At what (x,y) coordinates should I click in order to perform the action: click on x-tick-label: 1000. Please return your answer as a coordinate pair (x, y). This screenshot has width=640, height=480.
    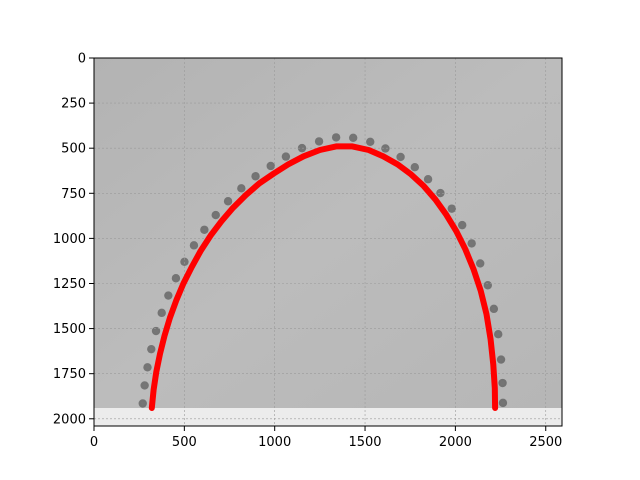
    Looking at the image, I should click on (274, 442).